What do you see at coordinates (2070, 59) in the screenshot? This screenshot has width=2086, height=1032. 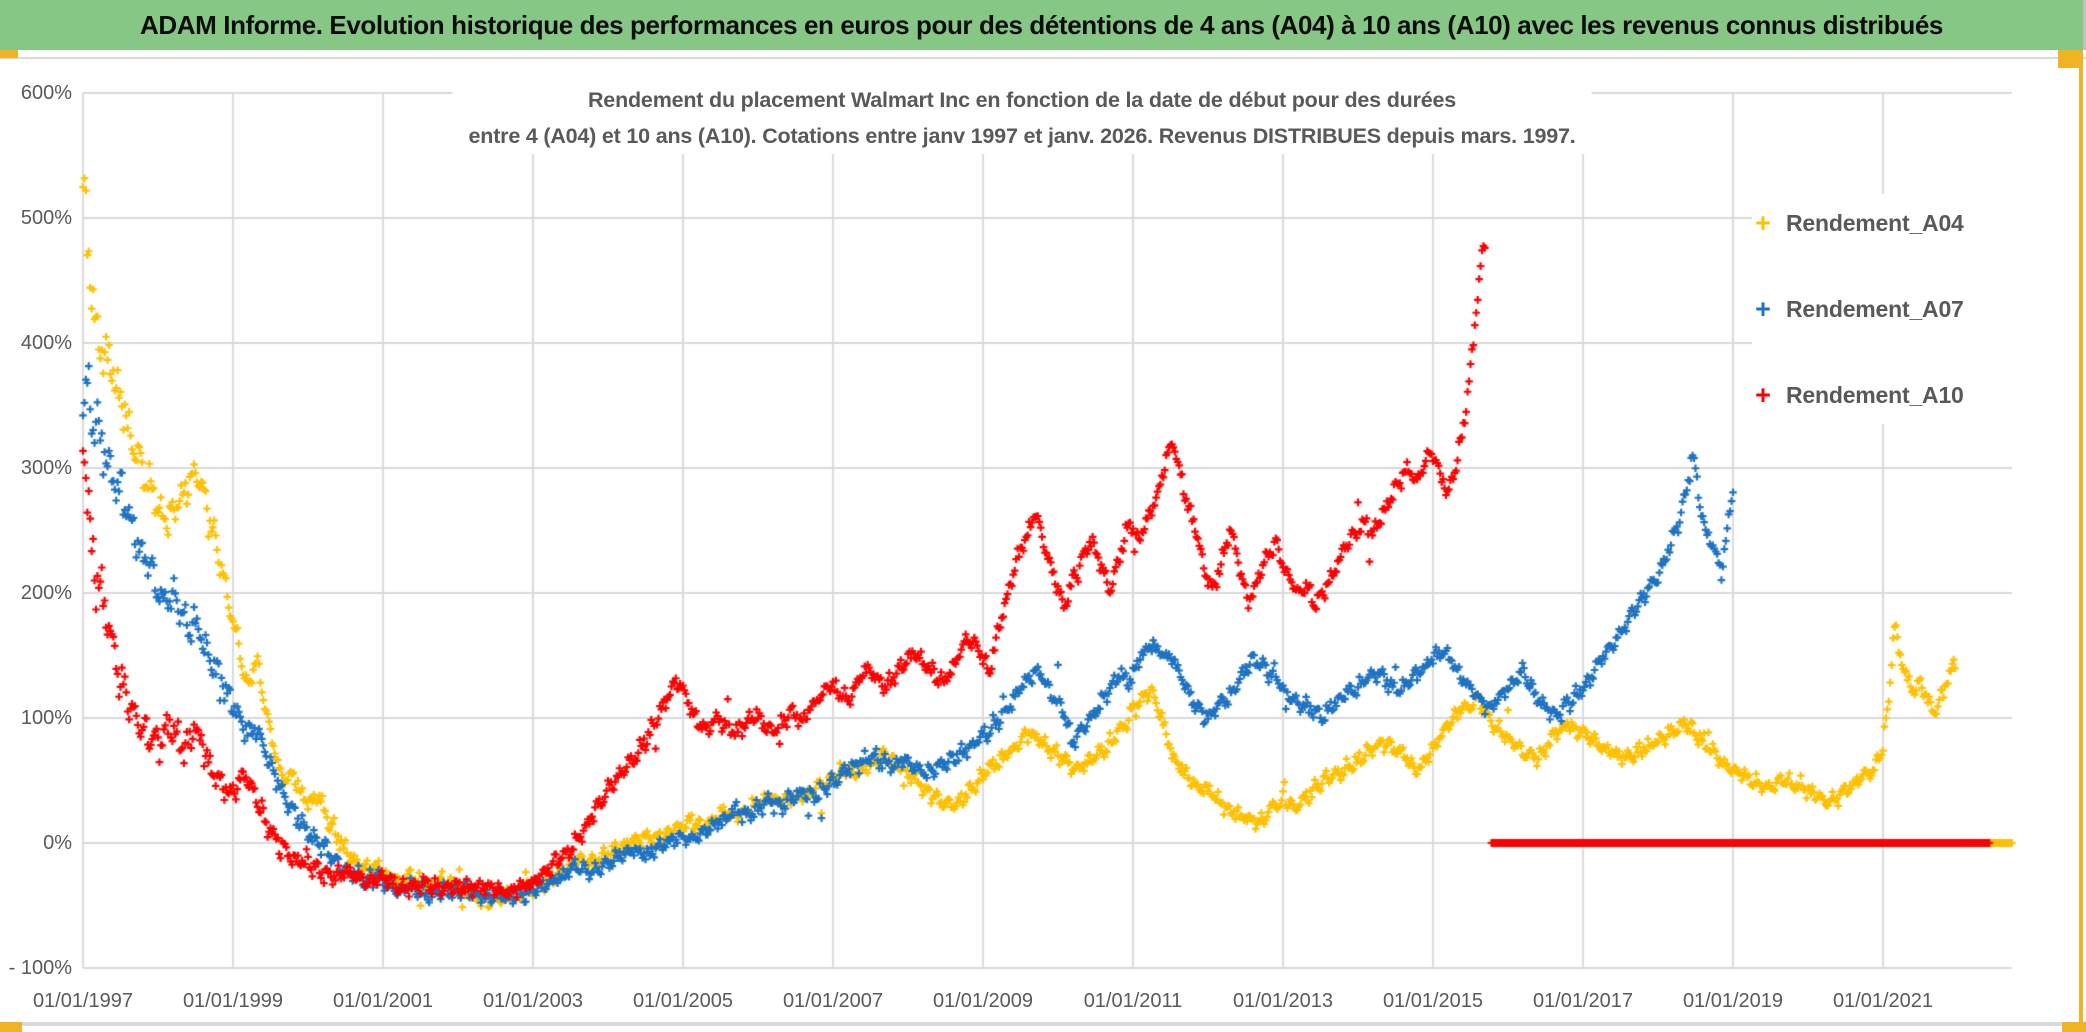 I see `accent-top-right` at bounding box center [2070, 59].